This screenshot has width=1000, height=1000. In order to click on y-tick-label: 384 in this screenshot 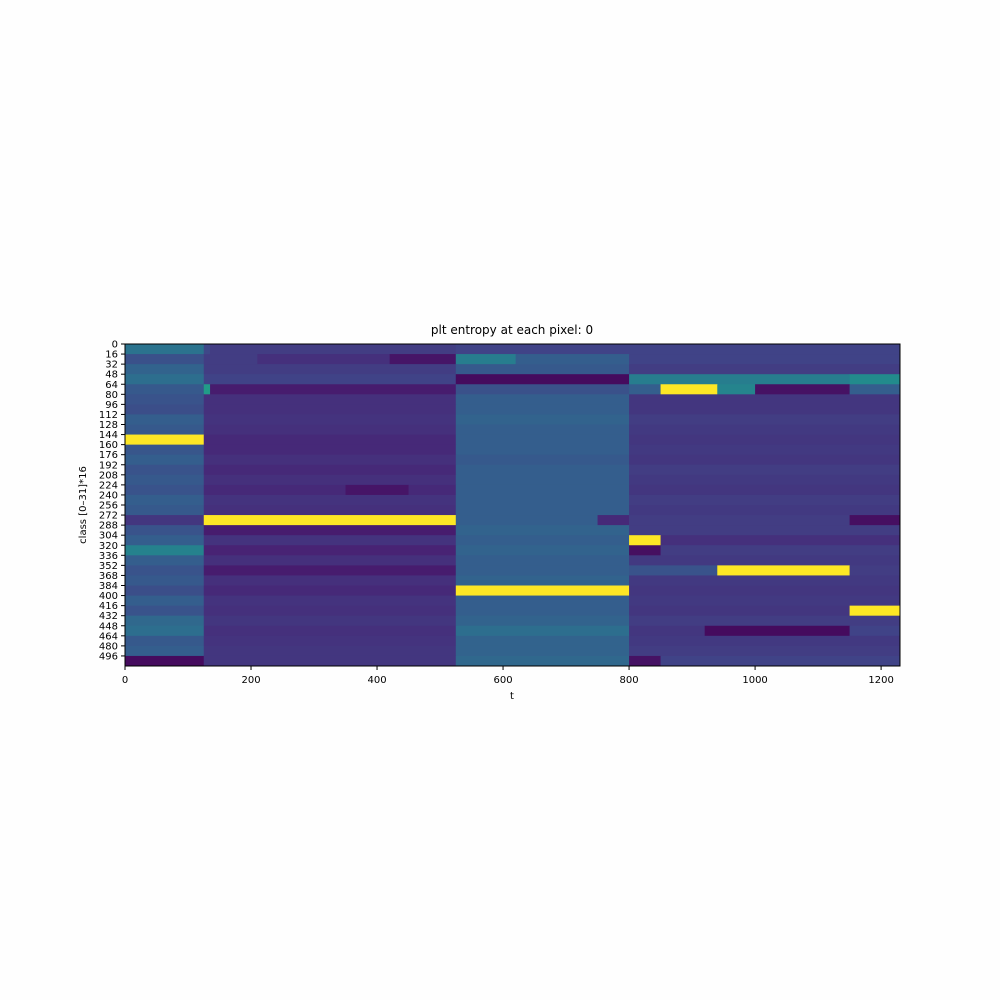, I will do `click(108, 586)`.